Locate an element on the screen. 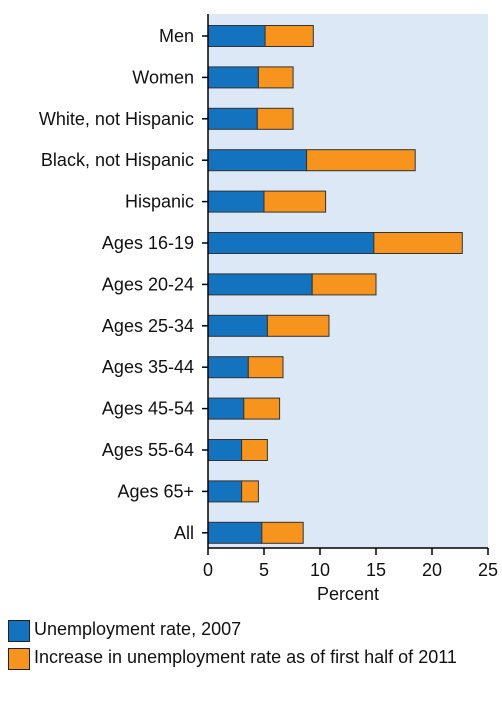  y-tick-label-ages-16-19: Ages 16-19 is located at coordinates (148, 243).